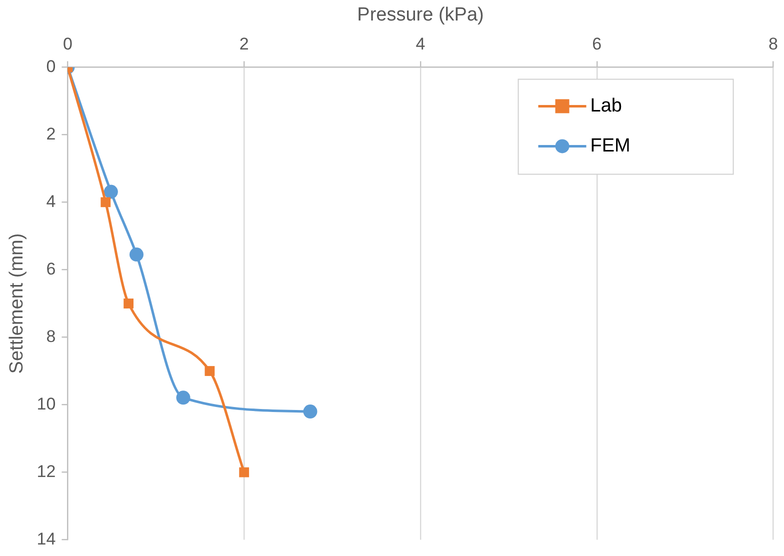 This screenshot has height=556, width=784. I want to click on y-tick-label: 2, so click(51, 134).